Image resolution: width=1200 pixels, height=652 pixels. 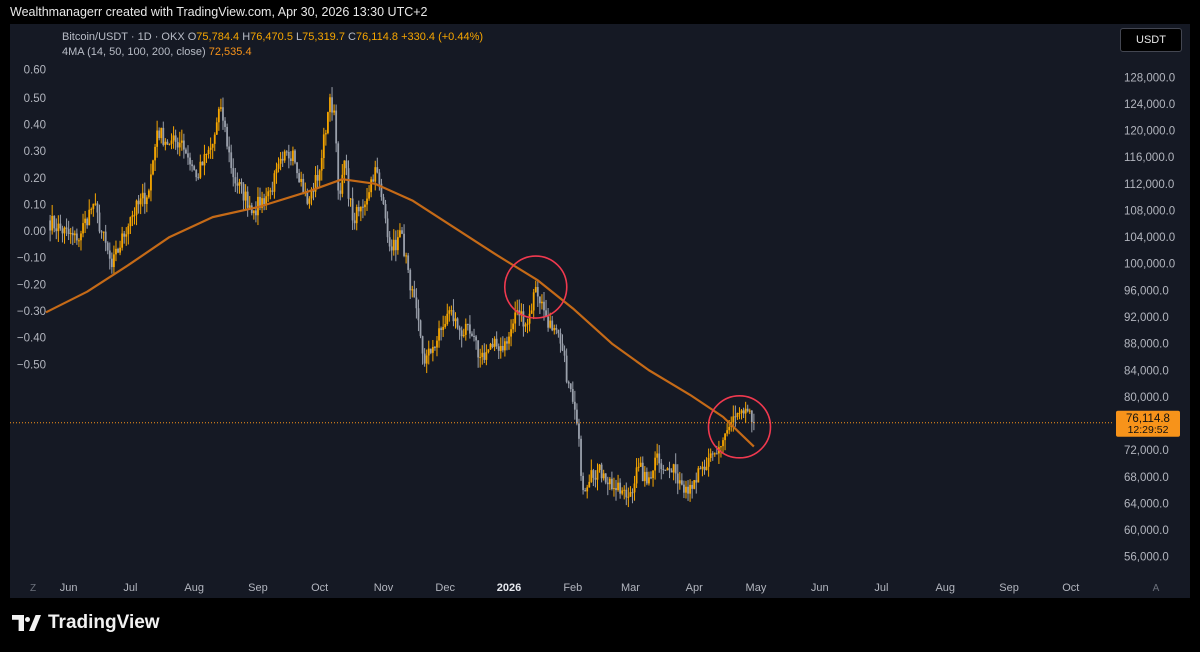 What do you see at coordinates (86, 623) in the screenshot?
I see `tradingview-logo: TradingView` at bounding box center [86, 623].